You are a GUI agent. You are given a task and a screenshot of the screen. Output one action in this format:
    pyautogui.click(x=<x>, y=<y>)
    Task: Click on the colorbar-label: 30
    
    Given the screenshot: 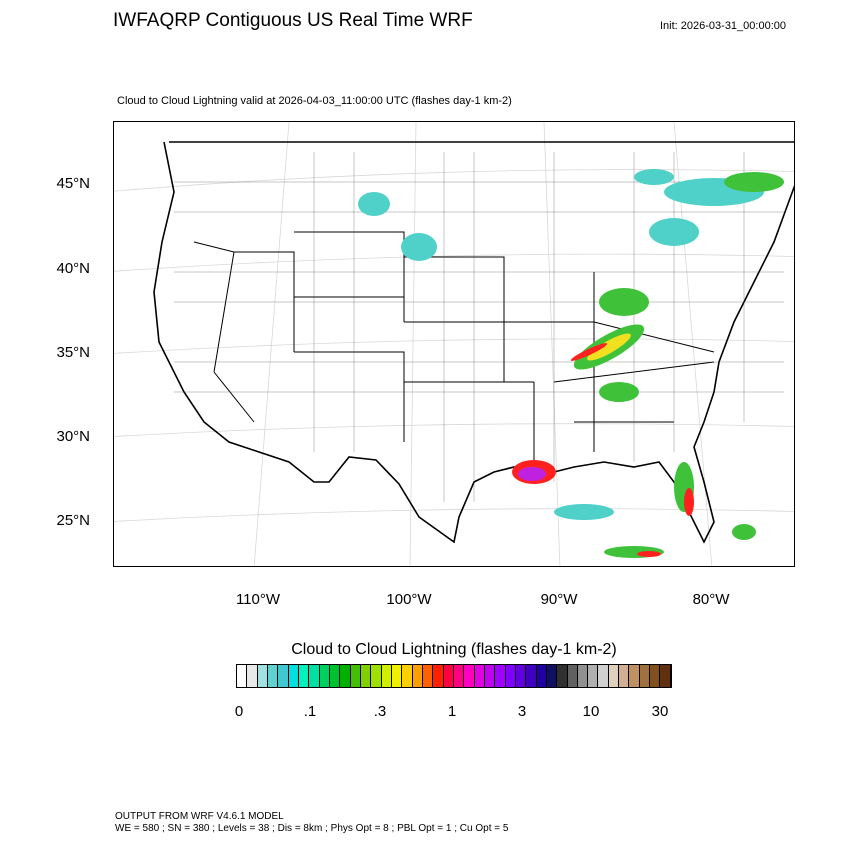 What is the action you would take?
    pyautogui.click(x=660, y=711)
    